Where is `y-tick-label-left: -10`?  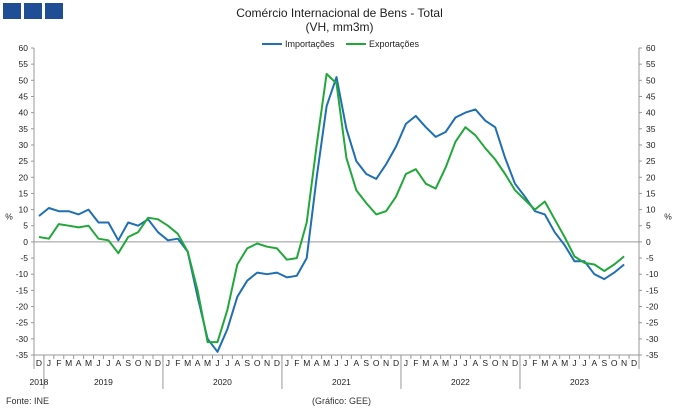
y-tick-label-left: -10 is located at coordinates (22, 274).